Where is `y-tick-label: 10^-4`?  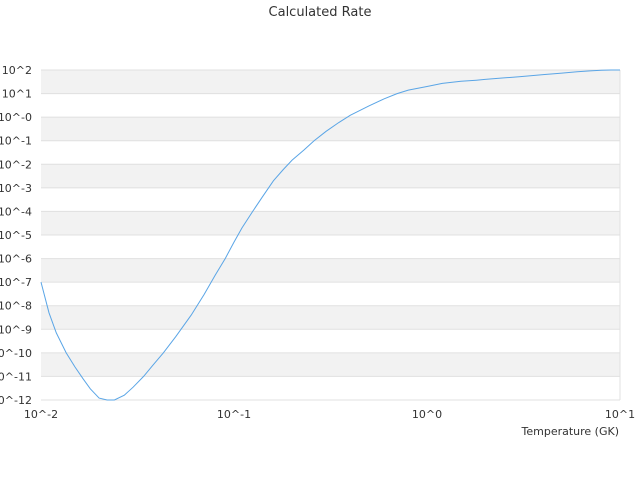
y-tick-label: 10^-4 is located at coordinates (16, 211).